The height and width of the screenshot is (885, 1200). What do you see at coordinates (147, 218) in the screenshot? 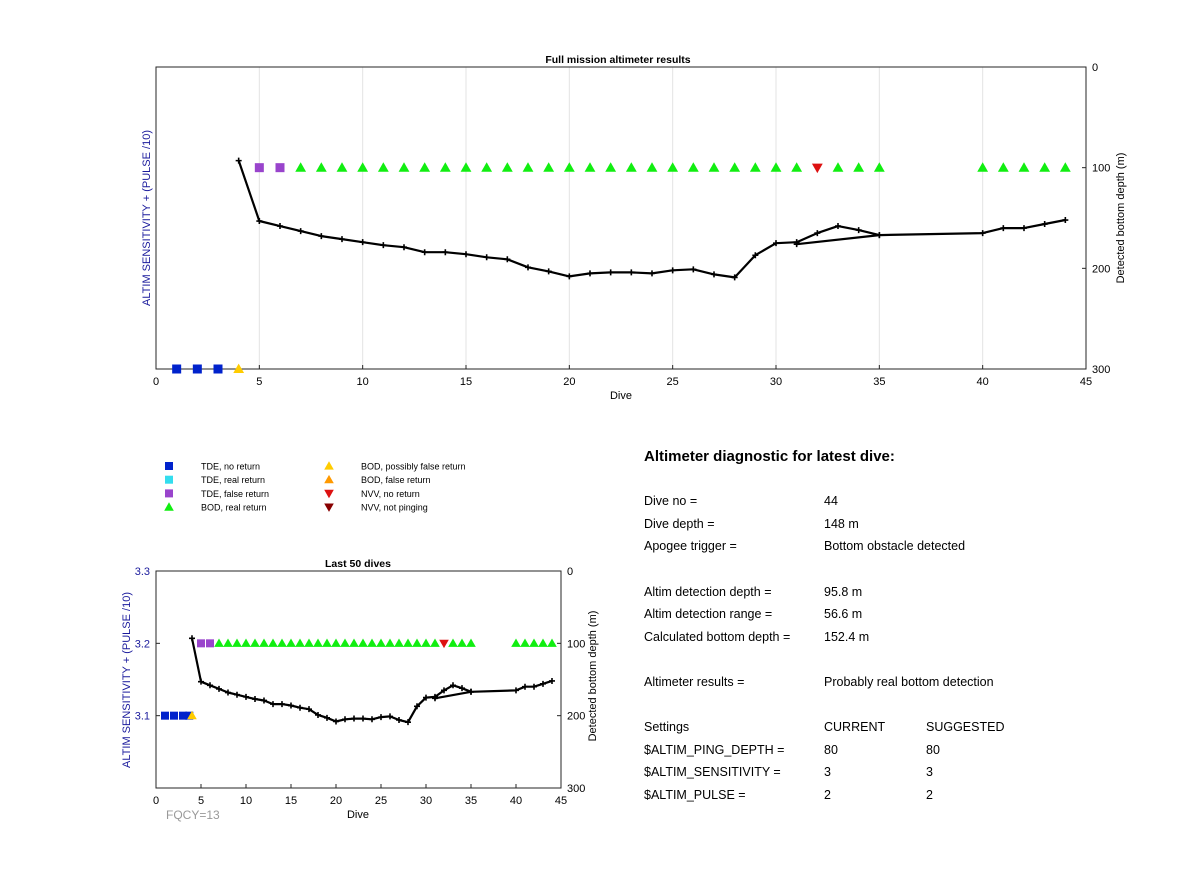
I see `top-chart-left-ylabel: ALTIM SENSITIVITY + (PULSE /10)` at bounding box center [147, 218].